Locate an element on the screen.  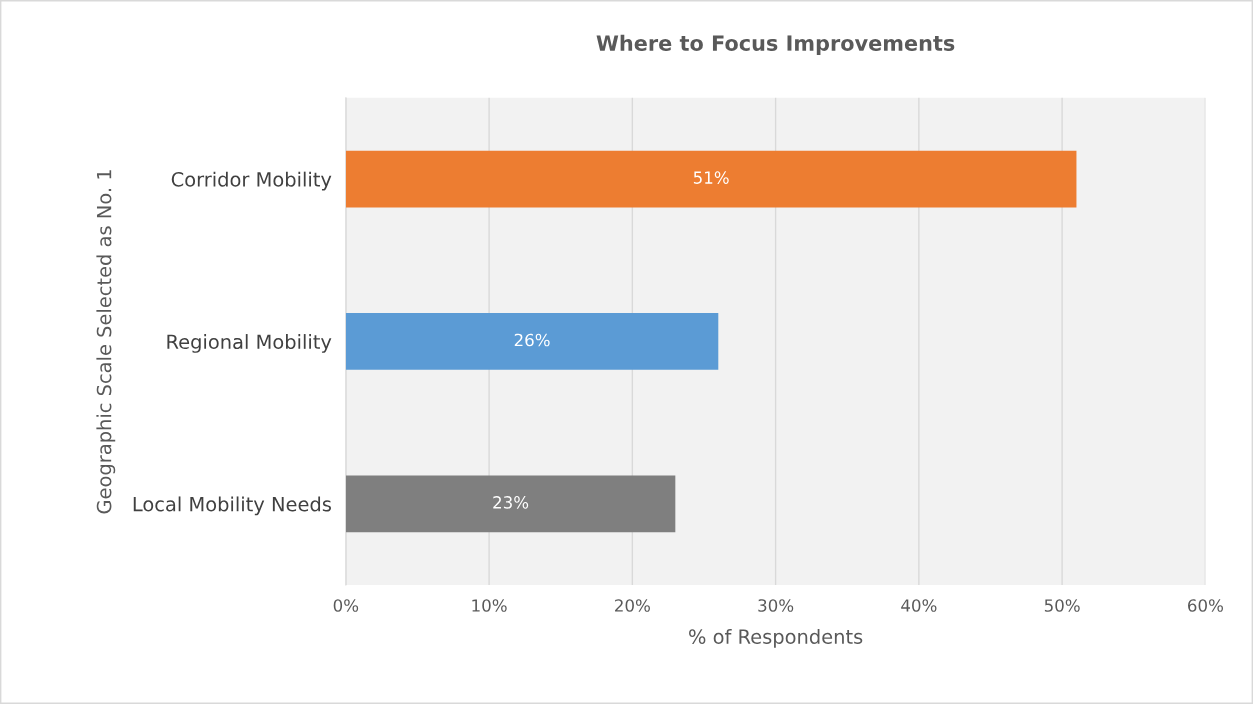
y-tick-label: Corridor Mobility is located at coordinates (251, 181).